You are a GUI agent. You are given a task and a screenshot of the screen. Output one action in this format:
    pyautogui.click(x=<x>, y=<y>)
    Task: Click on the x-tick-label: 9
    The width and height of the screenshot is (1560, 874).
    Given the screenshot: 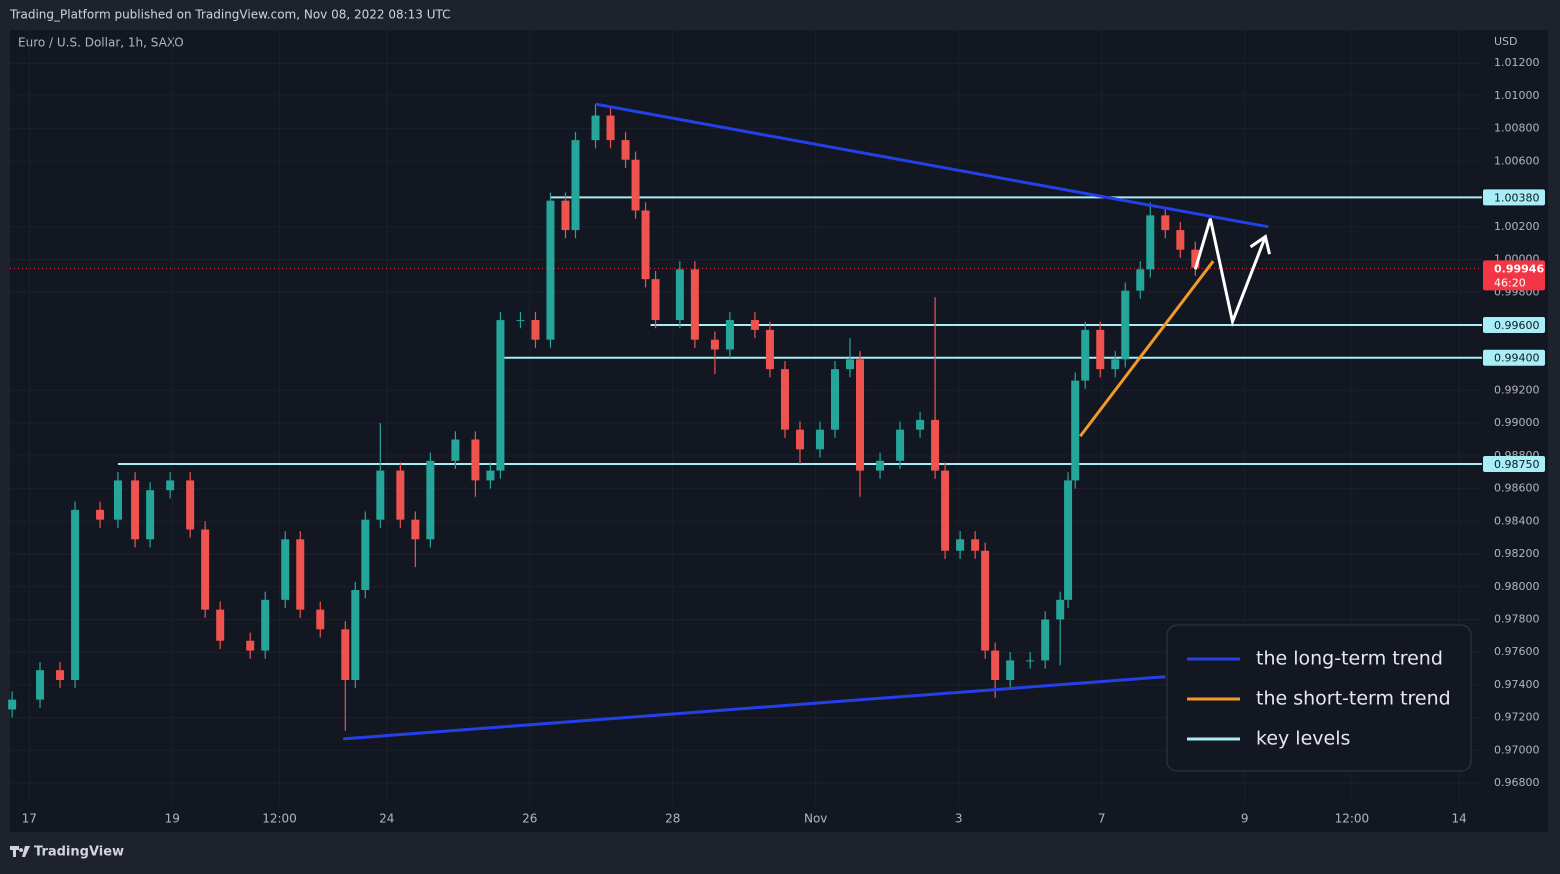 What is the action you would take?
    pyautogui.click(x=1245, y=819)
    